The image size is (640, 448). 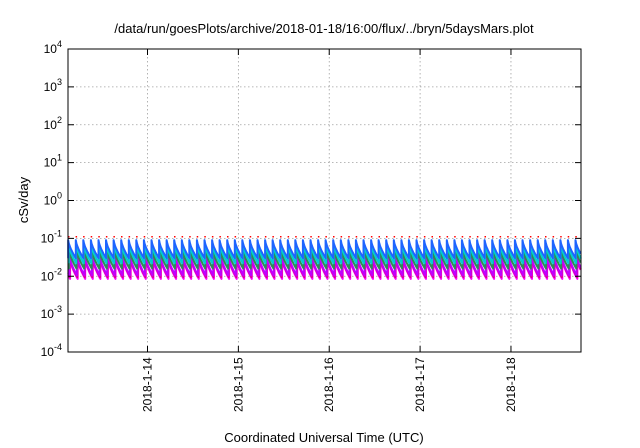 I want to click on y-tick-label: 10¹, so click(x=53, y=161).